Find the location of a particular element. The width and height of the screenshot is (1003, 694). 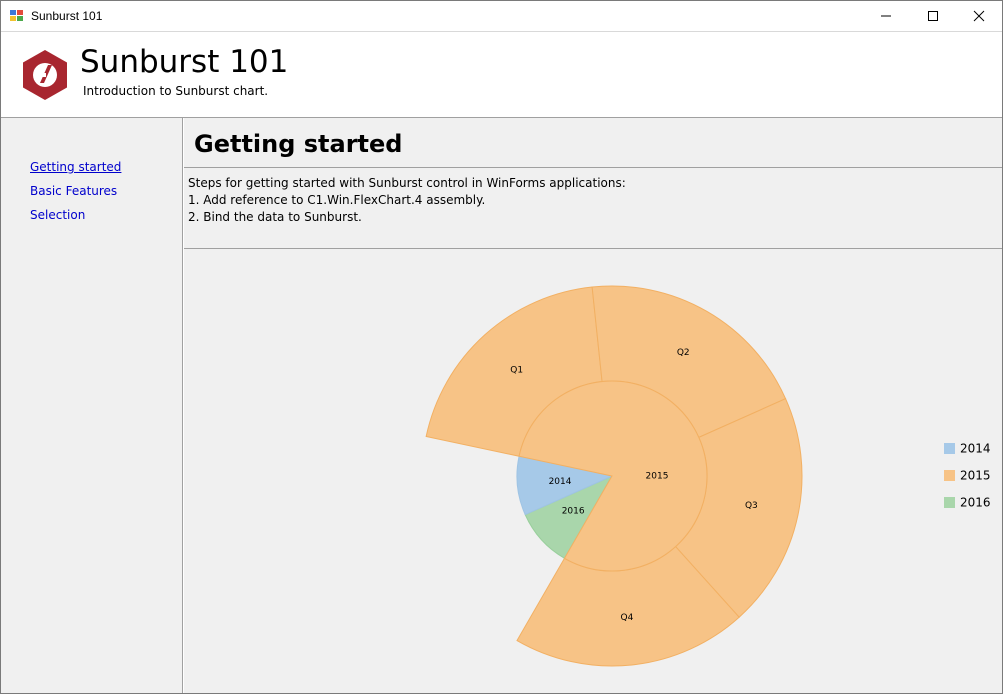

app-title: Sunburst 101 is located at coordinates (184, 62).